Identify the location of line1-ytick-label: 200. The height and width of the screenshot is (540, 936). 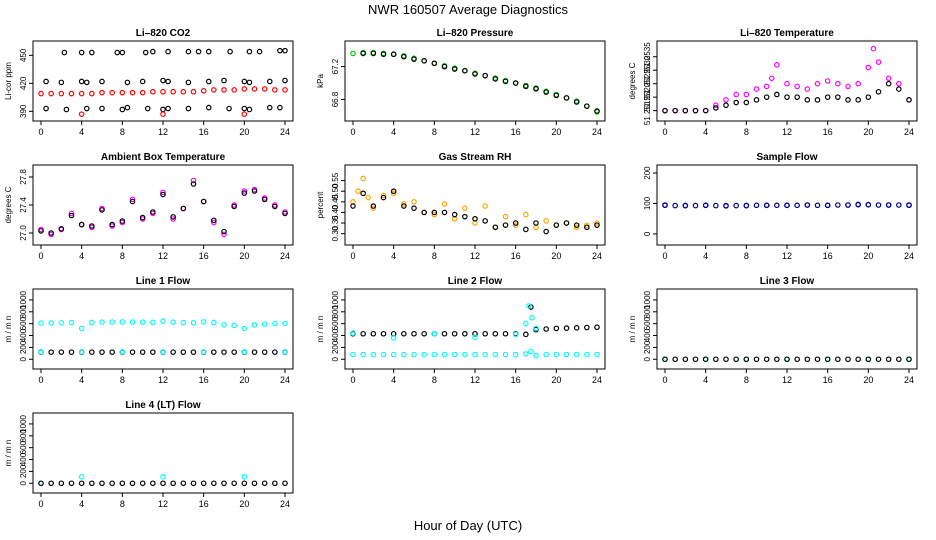
(23, 347).